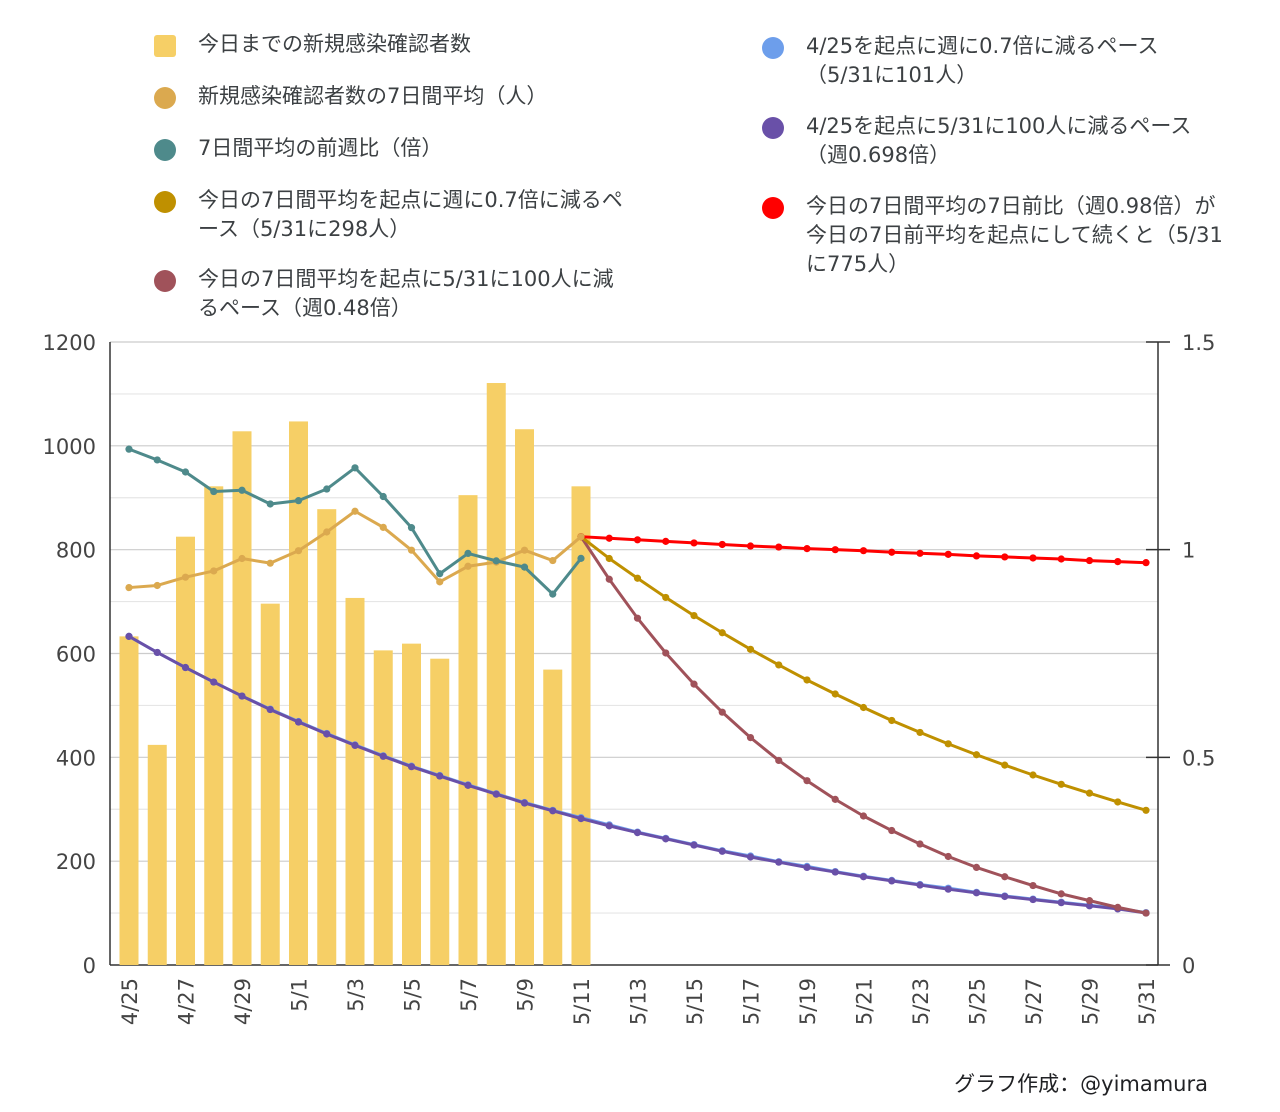  What do you see at coordinates (921, 1001) in the screenshot?
I see `x-tick-label: 5/23` at bounding box center [921, 1001].